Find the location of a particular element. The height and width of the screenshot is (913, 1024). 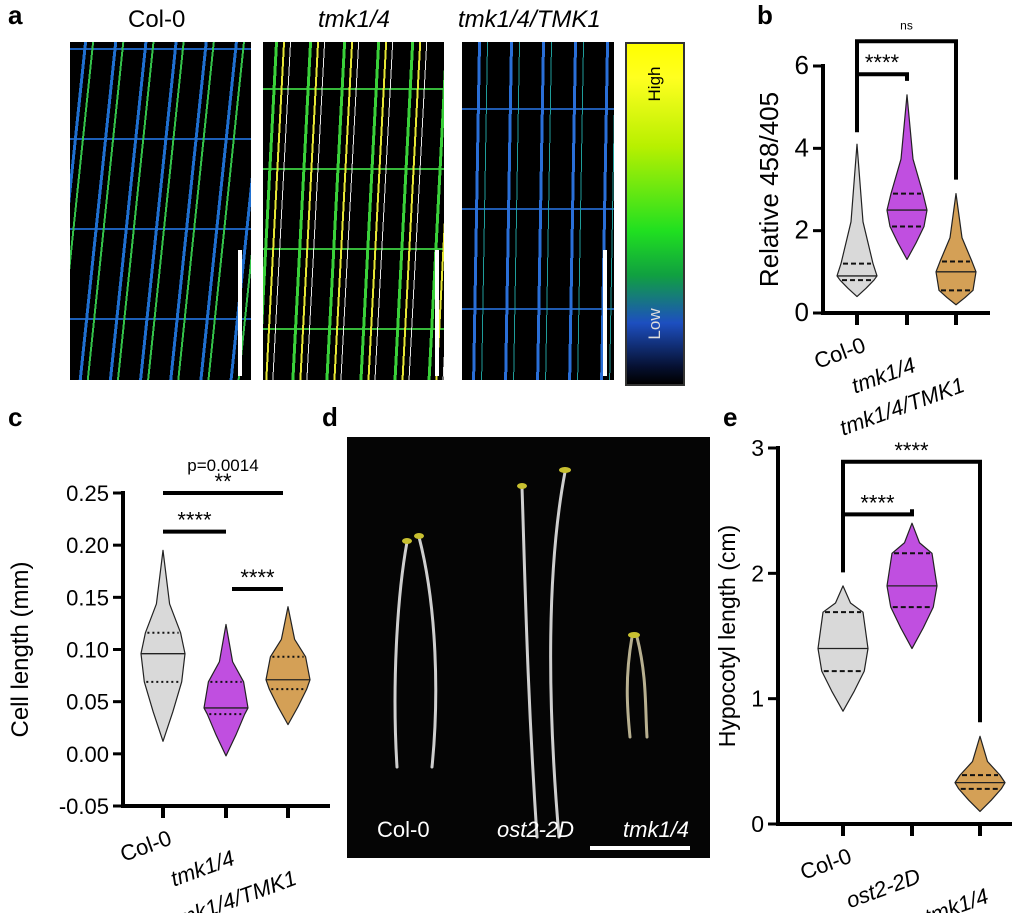

y-tick-label: 0.05 is located at coordinates (87, 702).